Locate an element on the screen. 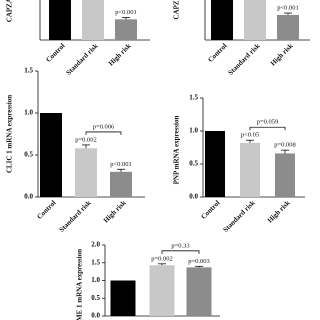 This screenshot has width=320, height=320. p-value: p=0.33 is located at coordinates (180, 245).